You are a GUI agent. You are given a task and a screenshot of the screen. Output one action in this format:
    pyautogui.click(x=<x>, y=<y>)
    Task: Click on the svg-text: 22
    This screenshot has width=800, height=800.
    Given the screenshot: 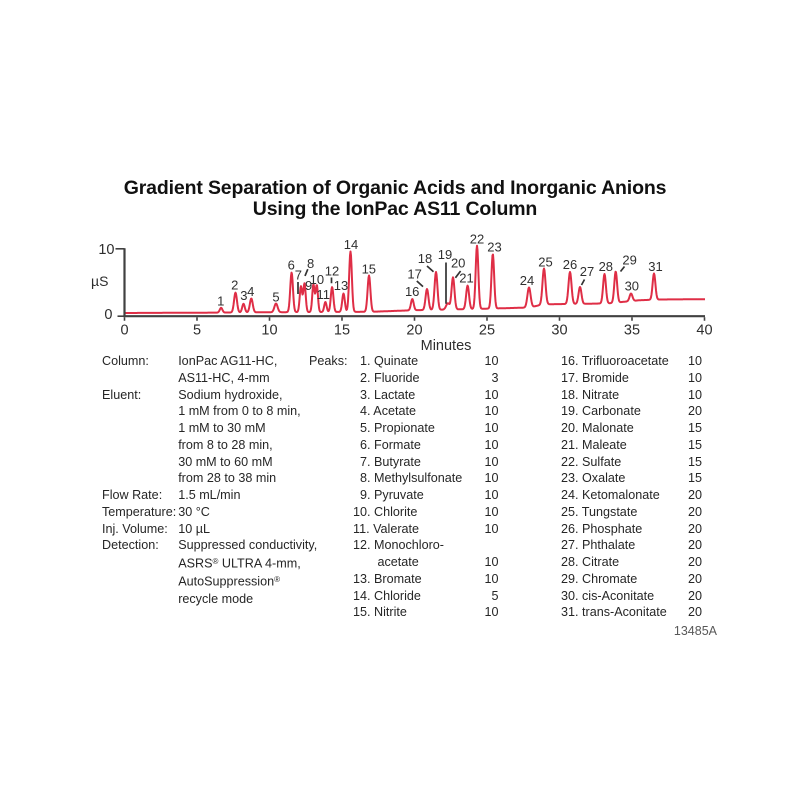 What is the action you would take?
    pyautogui.click(x=477, y=239)
    